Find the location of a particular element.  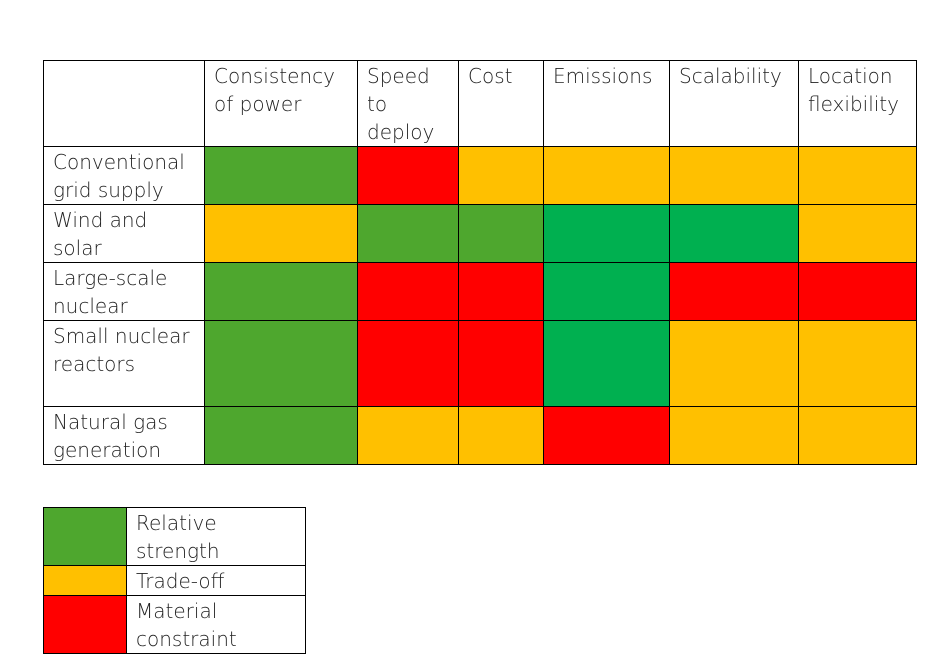

row-label: Wind and solar is located at coordinates (124, 233).